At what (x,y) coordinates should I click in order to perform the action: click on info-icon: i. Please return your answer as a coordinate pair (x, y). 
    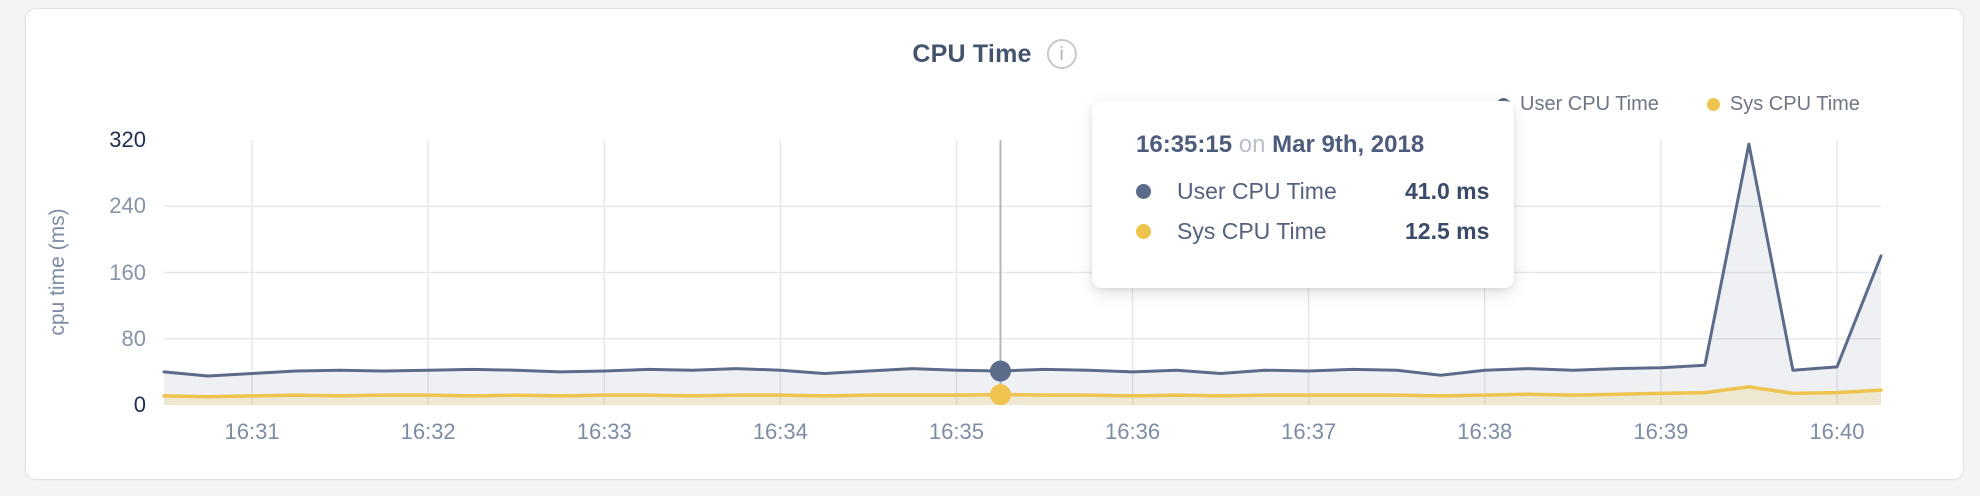
    Looking at the image, I should click on (1061, 54).